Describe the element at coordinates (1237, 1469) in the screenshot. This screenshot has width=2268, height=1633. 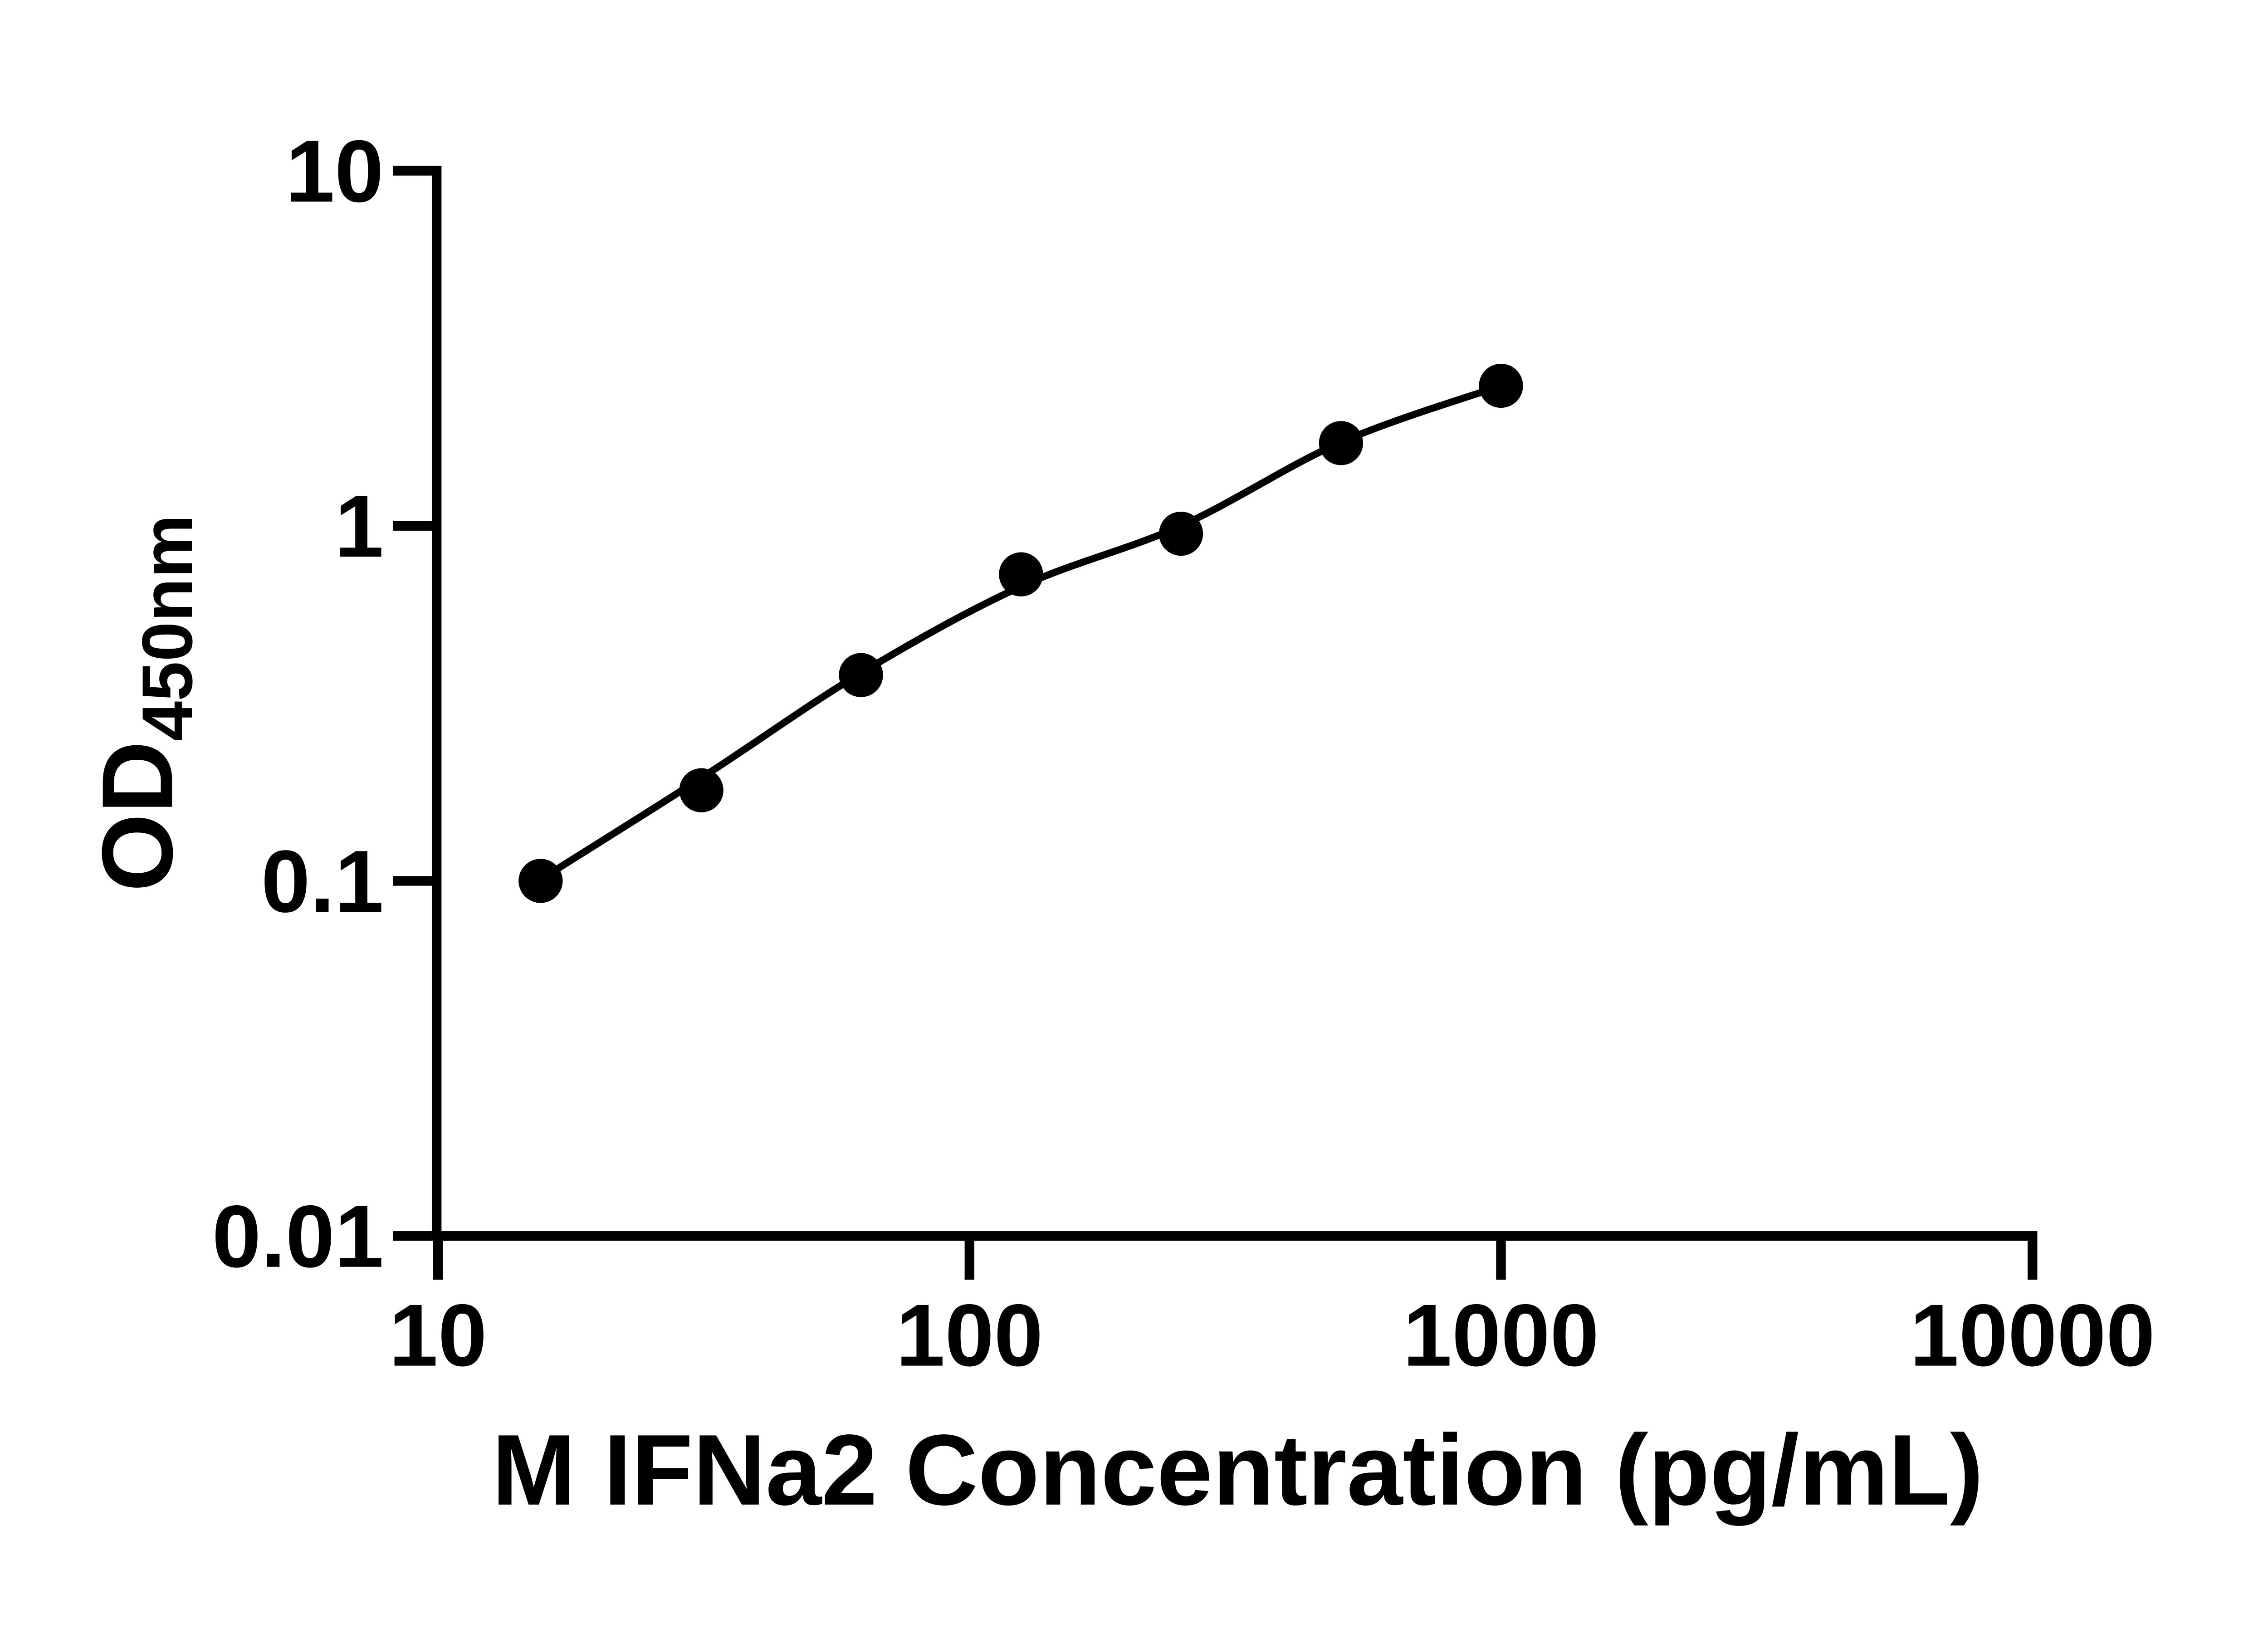
I see `x-axis-title: M IFNa2 Concentration (pg/mL)` at that location.